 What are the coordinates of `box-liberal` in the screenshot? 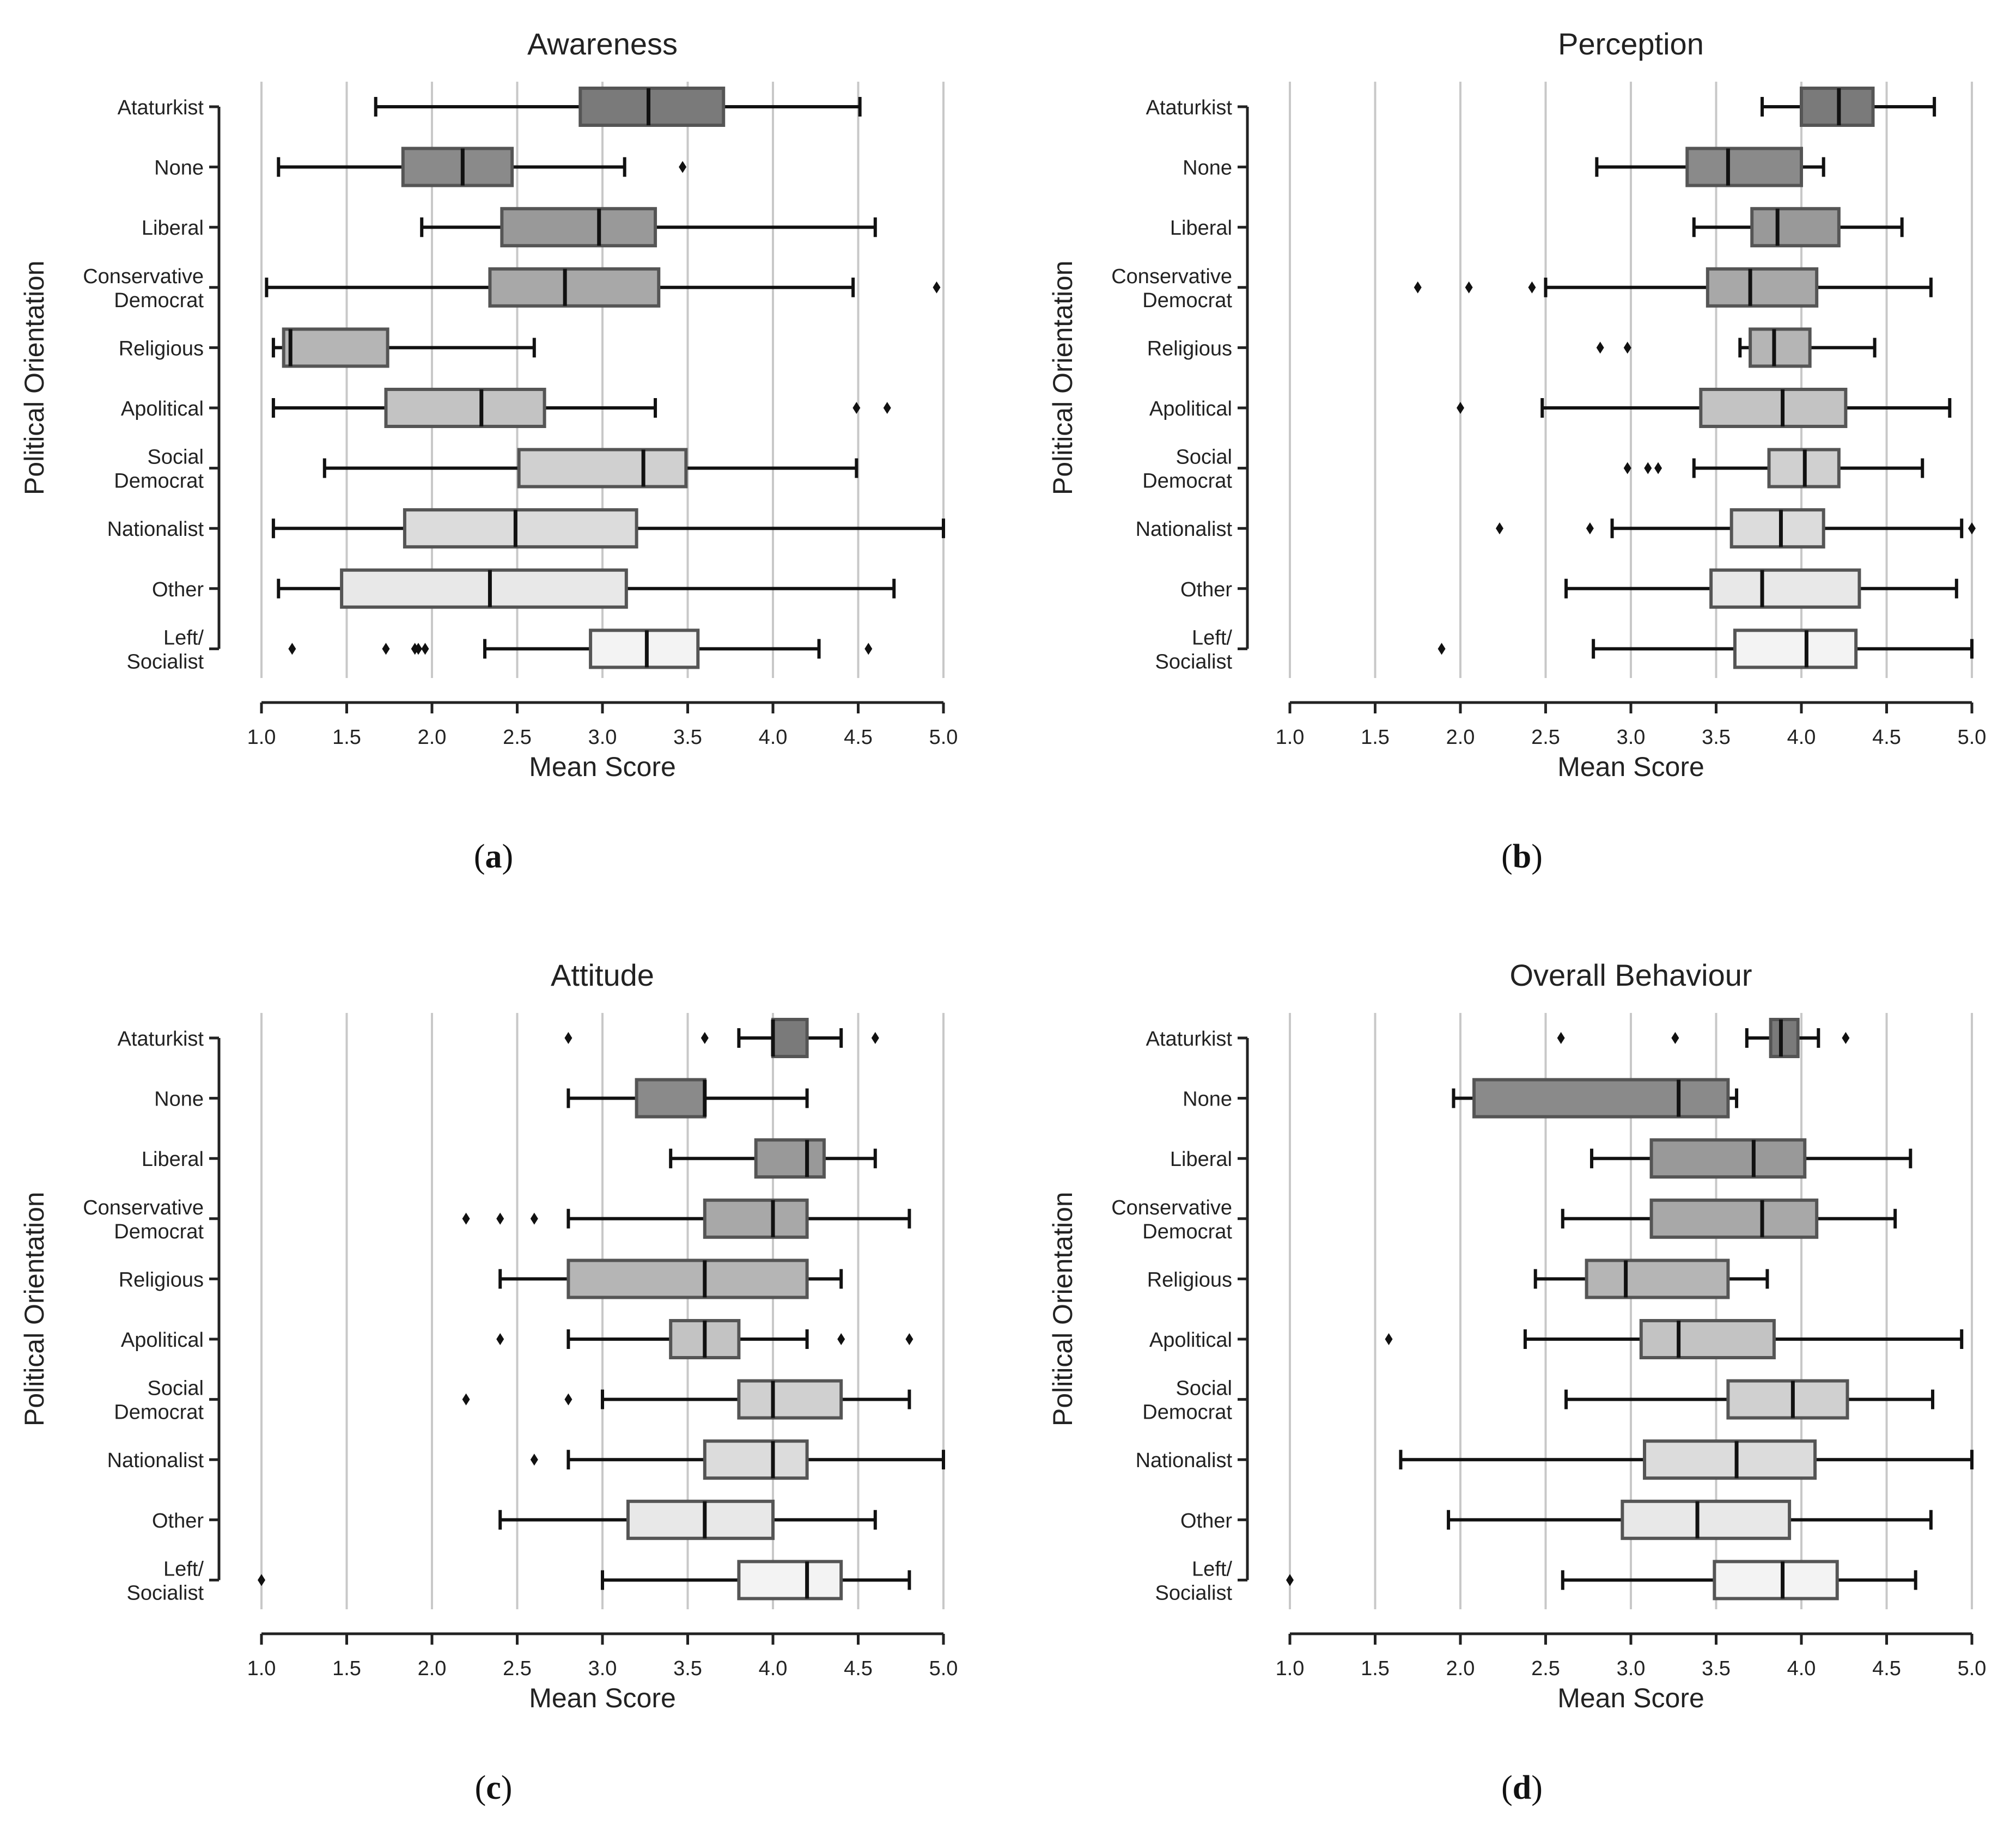 It's located at (773, 1158).